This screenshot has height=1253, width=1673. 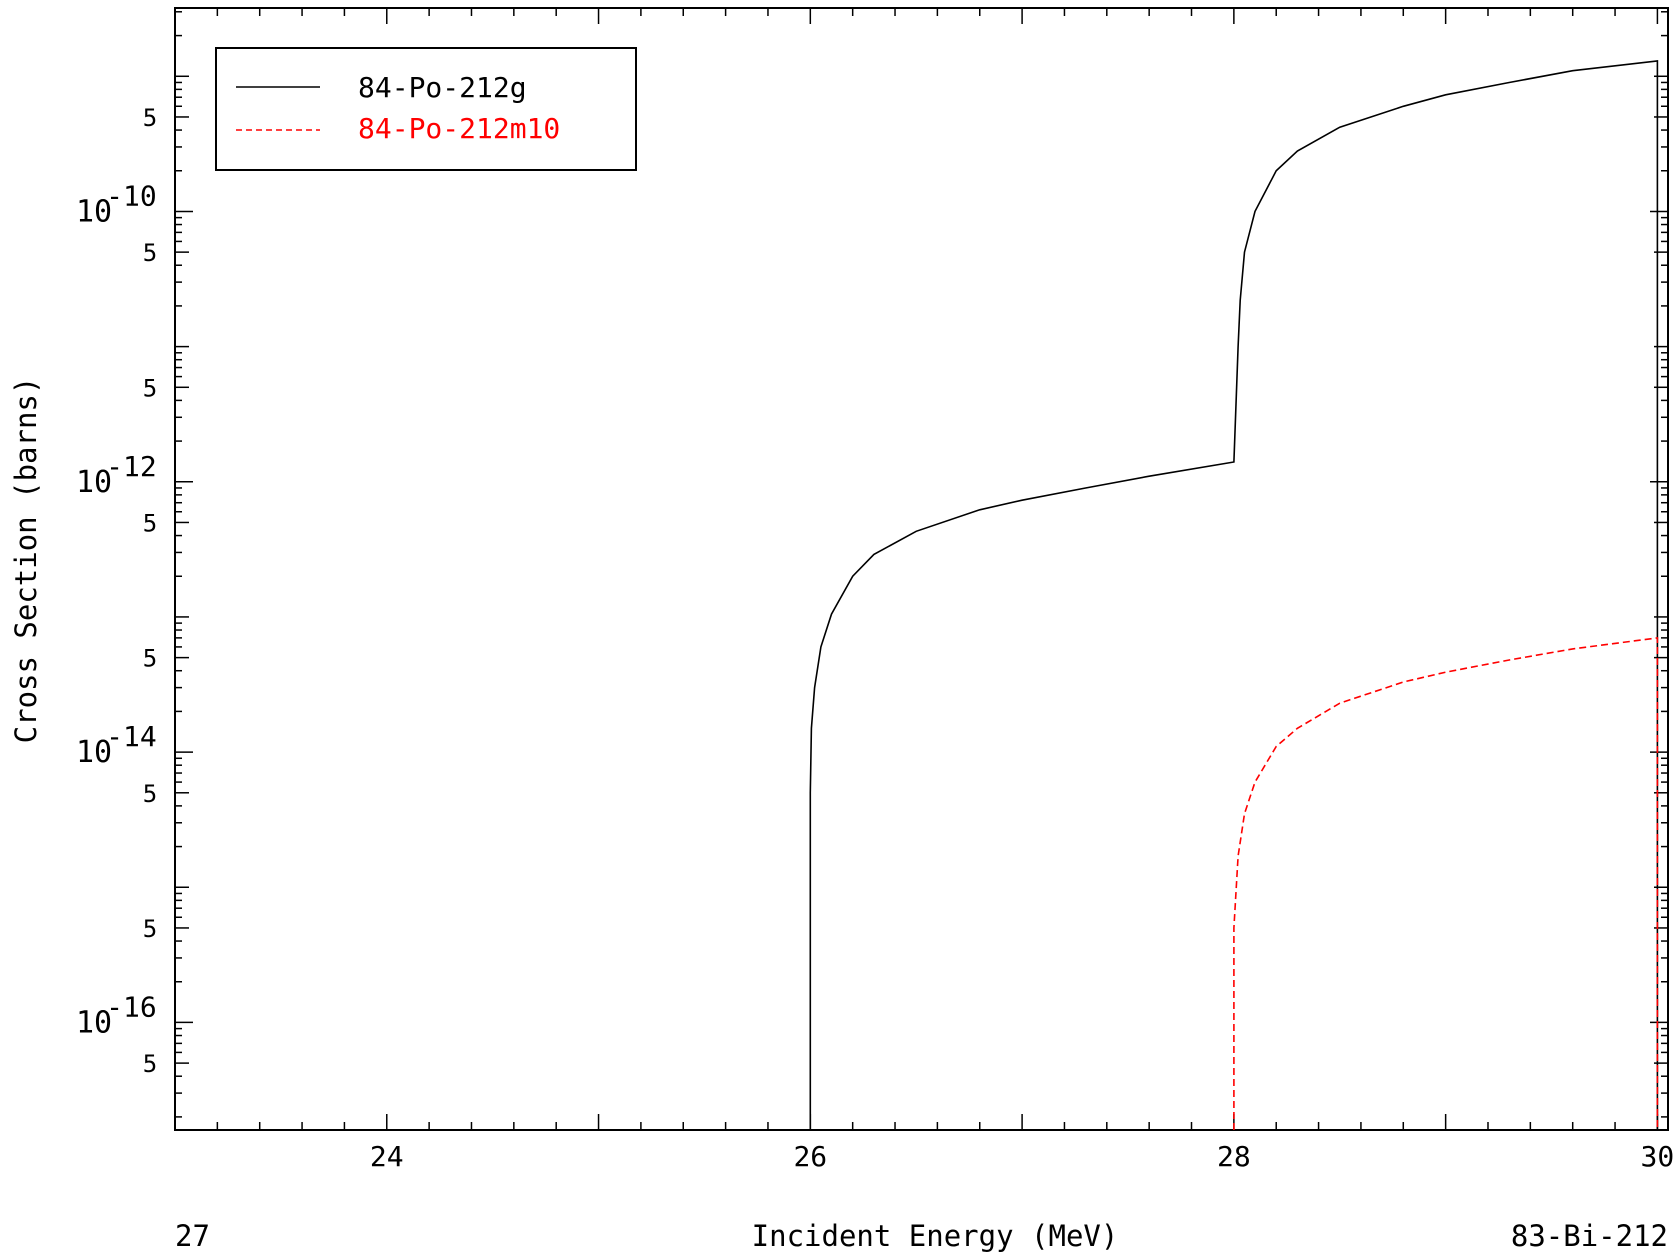 What do you see at coordinates (131, 736) in the screenshot?
I see `y-decade-exponent: -14` at bounding box center [131, 736].